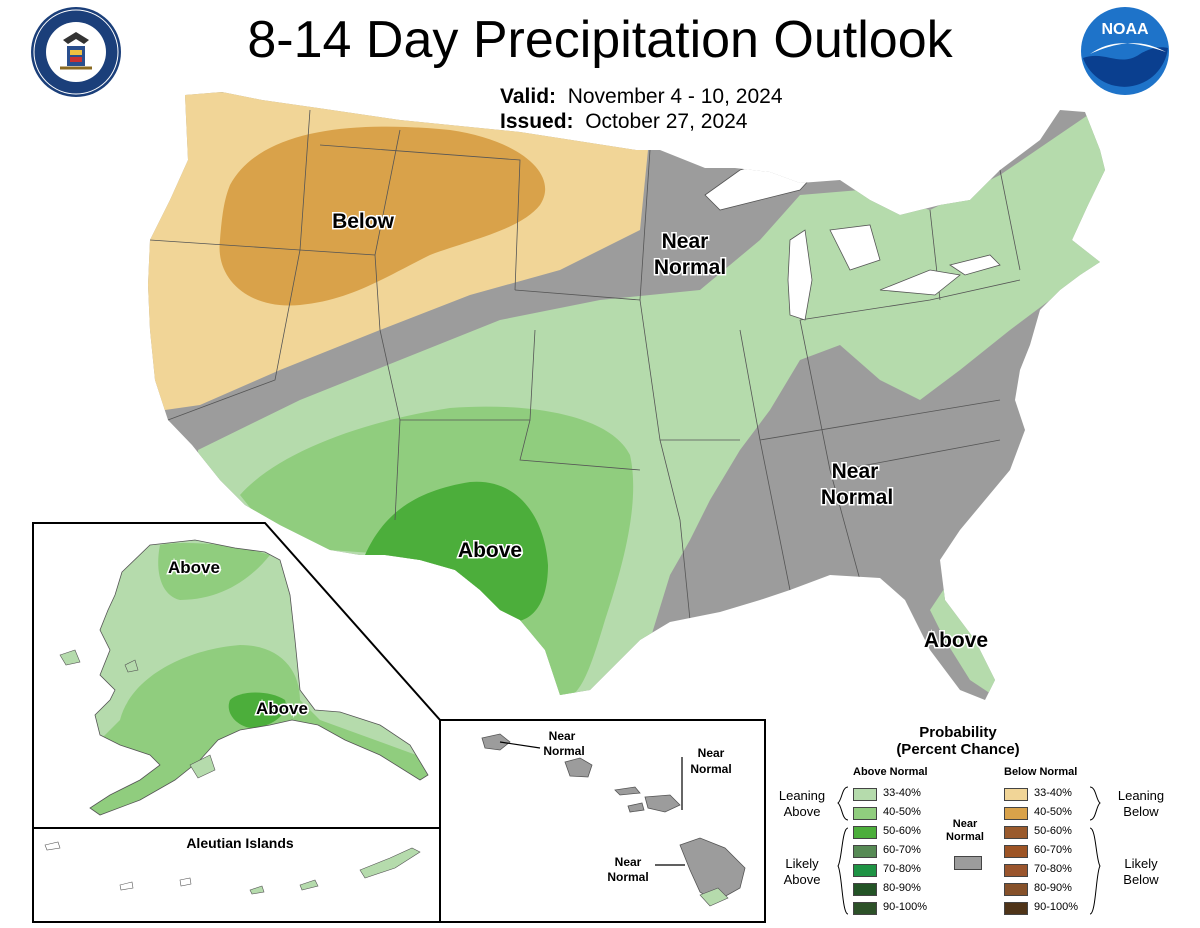 Image resolution: width=1200 pixels, height=928 pixels. Describe the element at coordinates (282, 708) in the screenshot. I see `label-alaska-above-south: Above` at that location.